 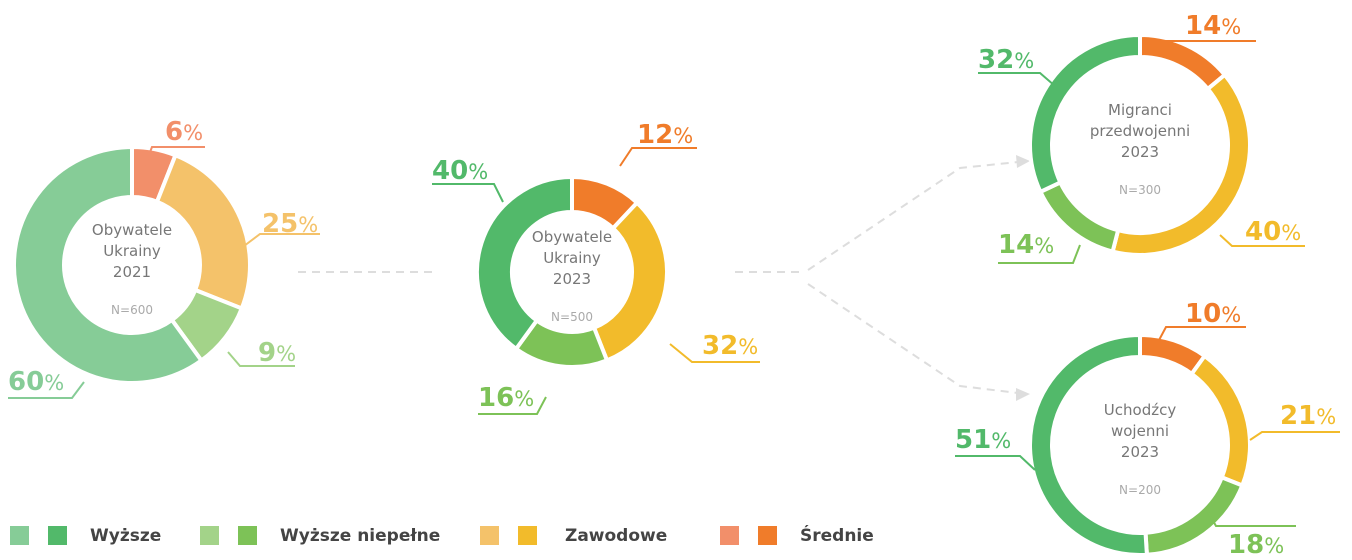 What do you see at coordinates (1140, 131) in the screenshot?
I see `center-title: przedwojenni` at bounding box center [1140, 131].